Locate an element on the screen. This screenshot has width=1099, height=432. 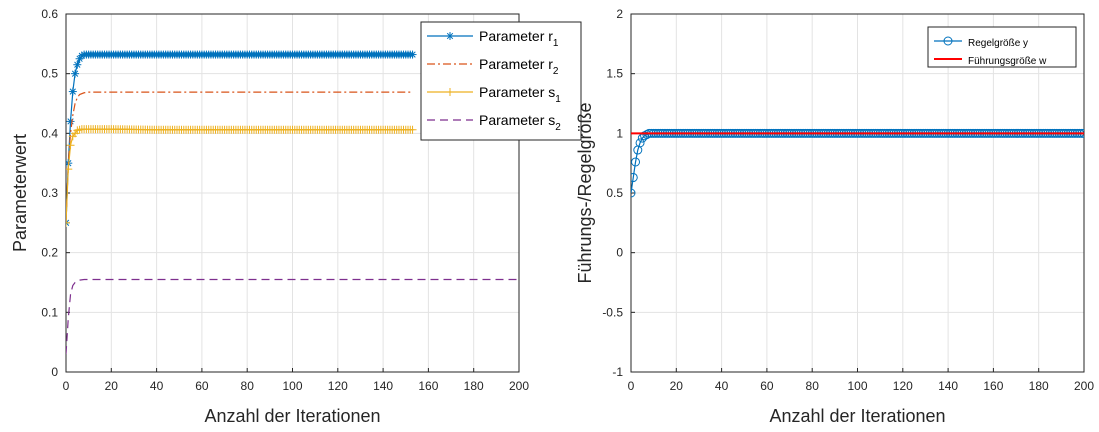
legend-item: Parameter r1 is located at coordinates (493, 38).